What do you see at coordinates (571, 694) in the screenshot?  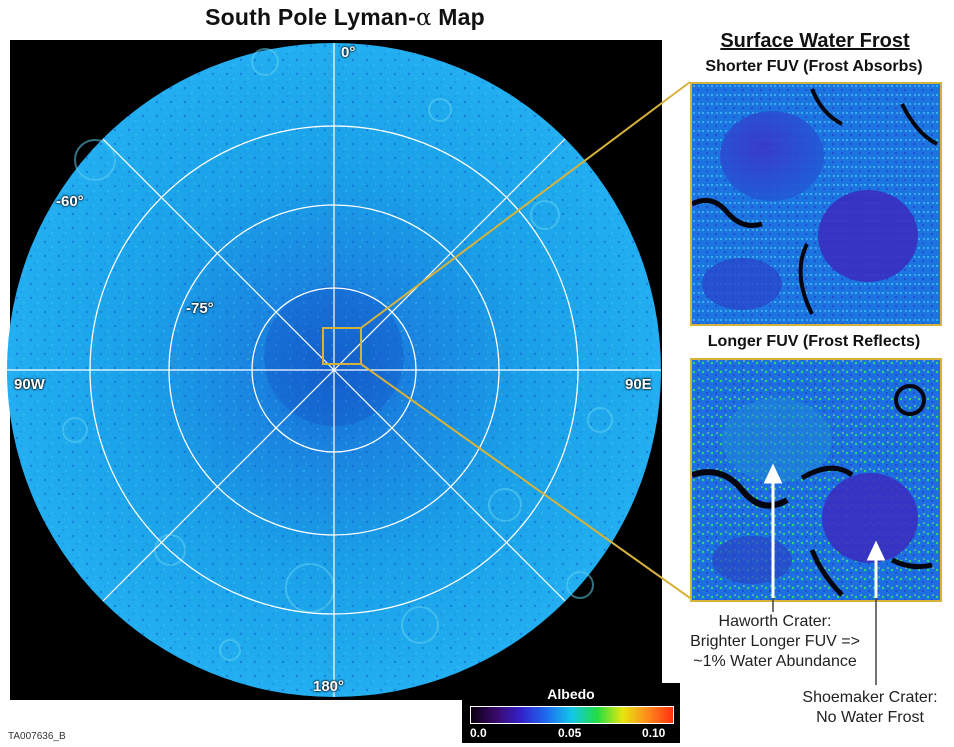 I see `colorbar-title: Albedo` at bounding box center [571, 694].